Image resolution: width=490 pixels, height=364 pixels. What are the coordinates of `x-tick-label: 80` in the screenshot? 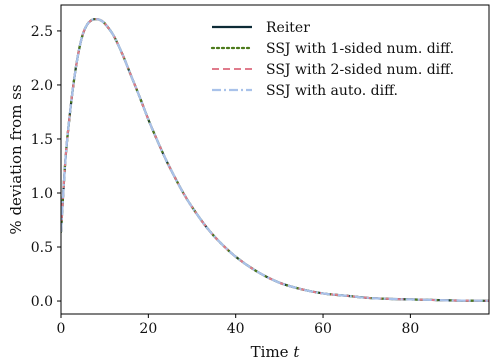 It's located at (410, 329).